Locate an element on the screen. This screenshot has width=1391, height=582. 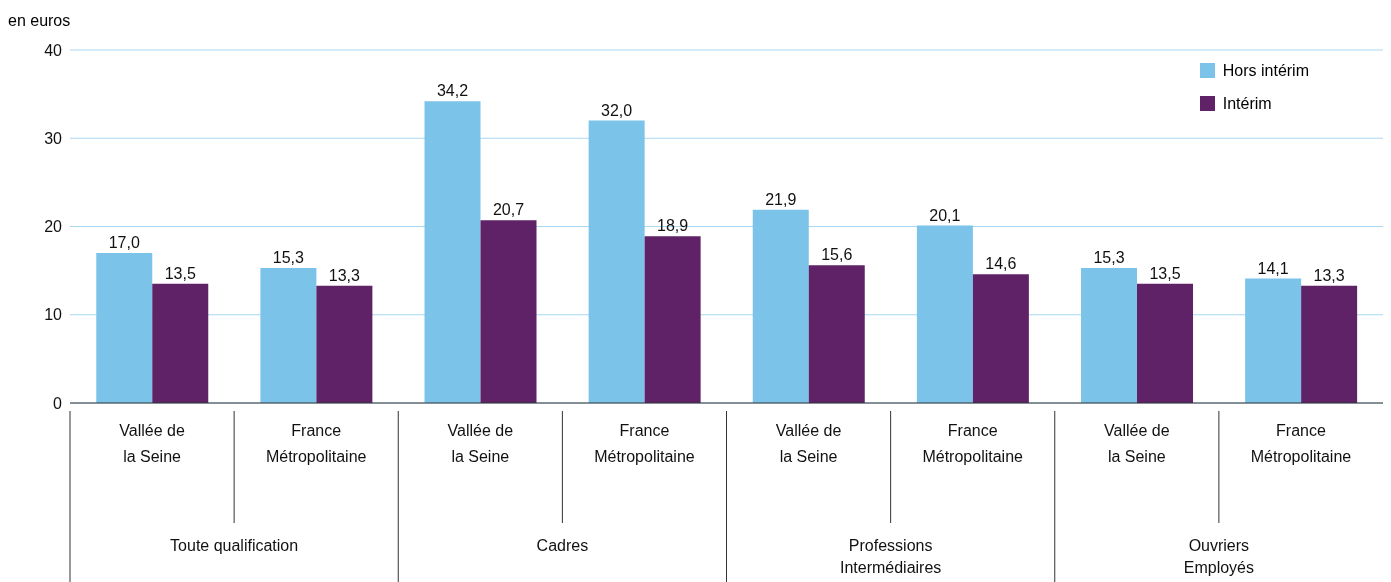
data-label: 21,9 is located at coordinates (781, 199).